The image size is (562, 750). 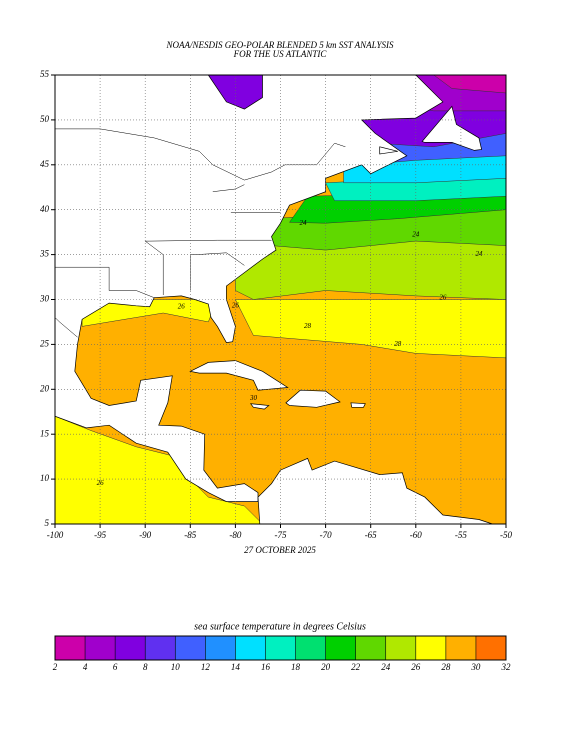 What do you see at coordinates (416, 667) in the screenshot?
I see `colorbar-tick-label: 26` at bounding box center [416, 667].